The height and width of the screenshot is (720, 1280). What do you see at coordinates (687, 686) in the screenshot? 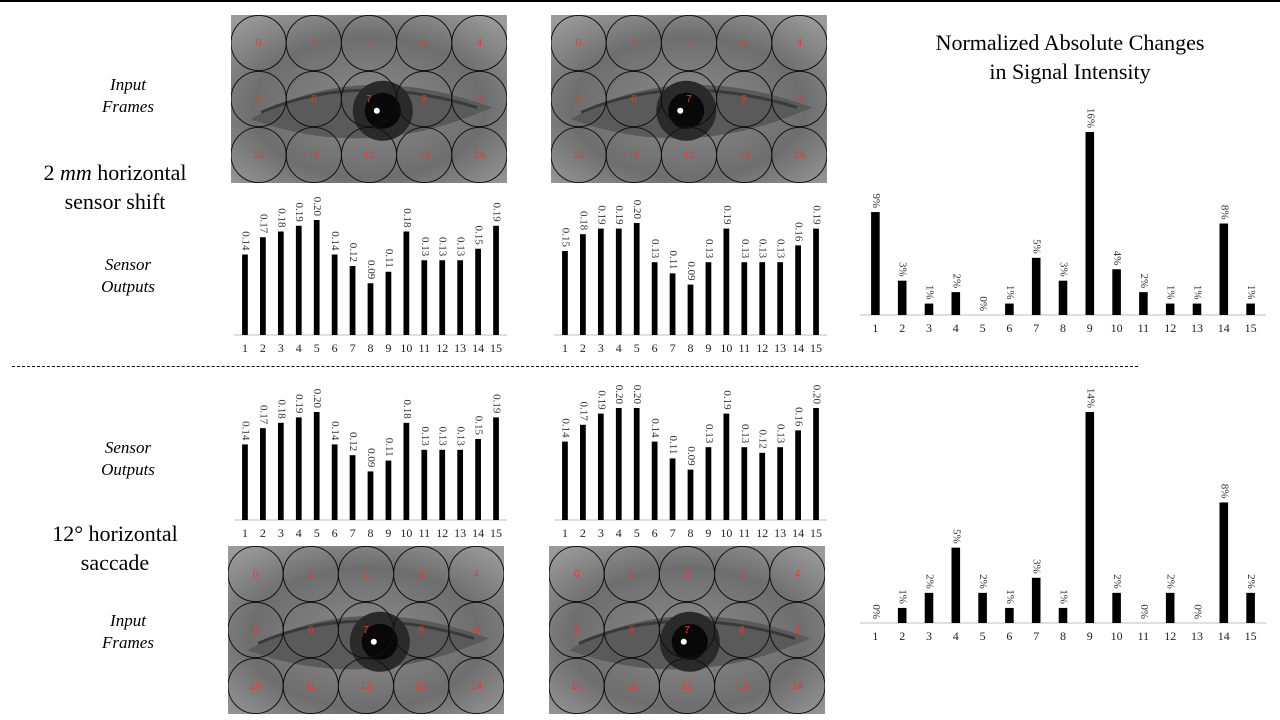
I see `sensor-cell-label: 12` at bounding box center [687, 686].